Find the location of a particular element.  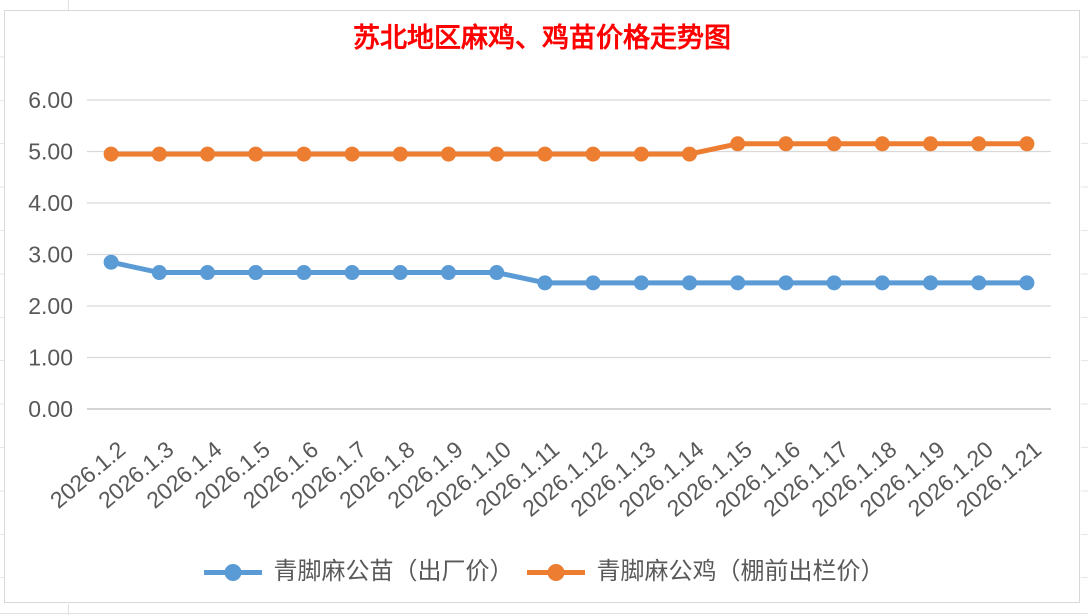

legend: 青脚麻公苗（出厂价） 青脚麻公鸡（棚前出栏价） is located at coordinates (544, 572).